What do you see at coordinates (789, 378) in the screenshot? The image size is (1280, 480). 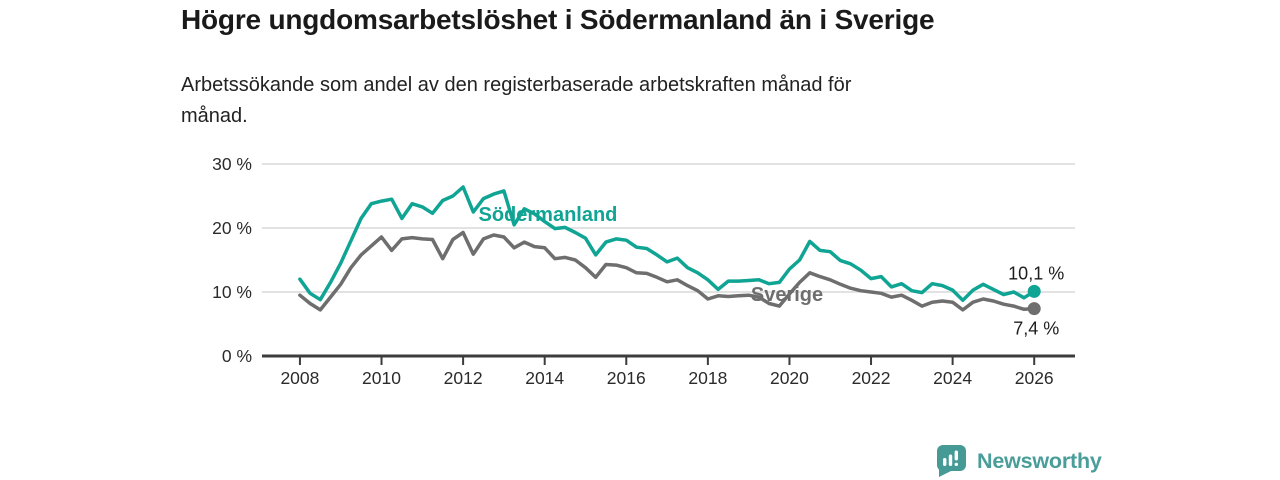 I see `x-tick-label: 2020` at bounding box center [789, 378].